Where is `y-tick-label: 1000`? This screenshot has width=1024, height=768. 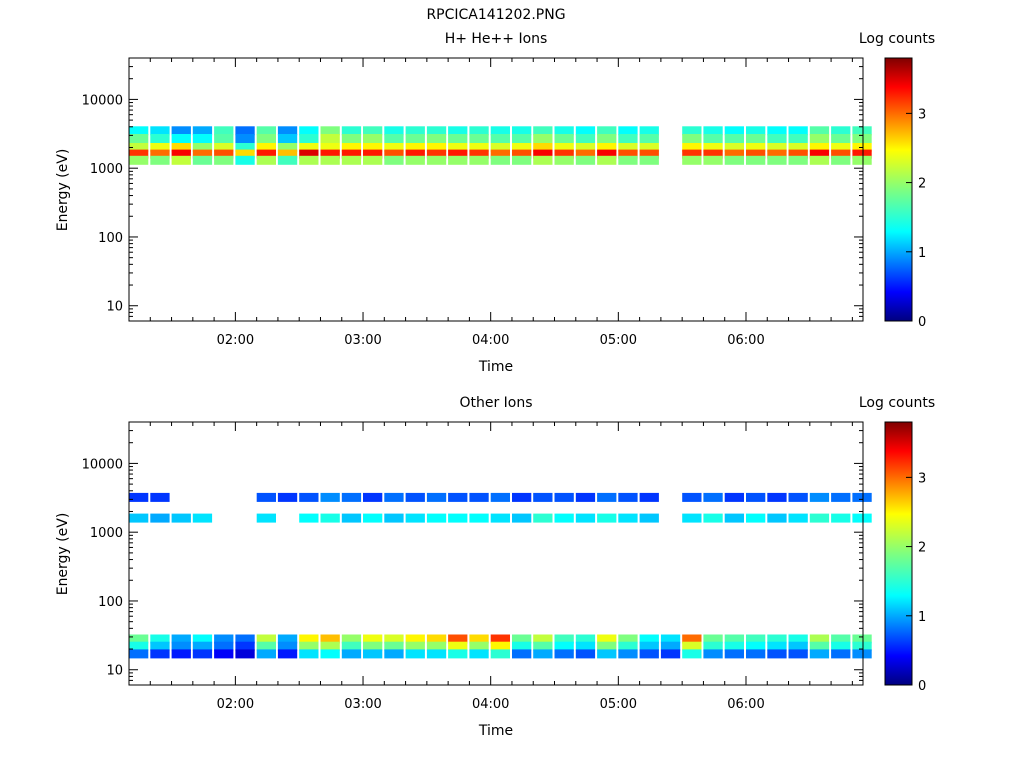 y-tick-label: 1000 is located at coordinates (106, 169).